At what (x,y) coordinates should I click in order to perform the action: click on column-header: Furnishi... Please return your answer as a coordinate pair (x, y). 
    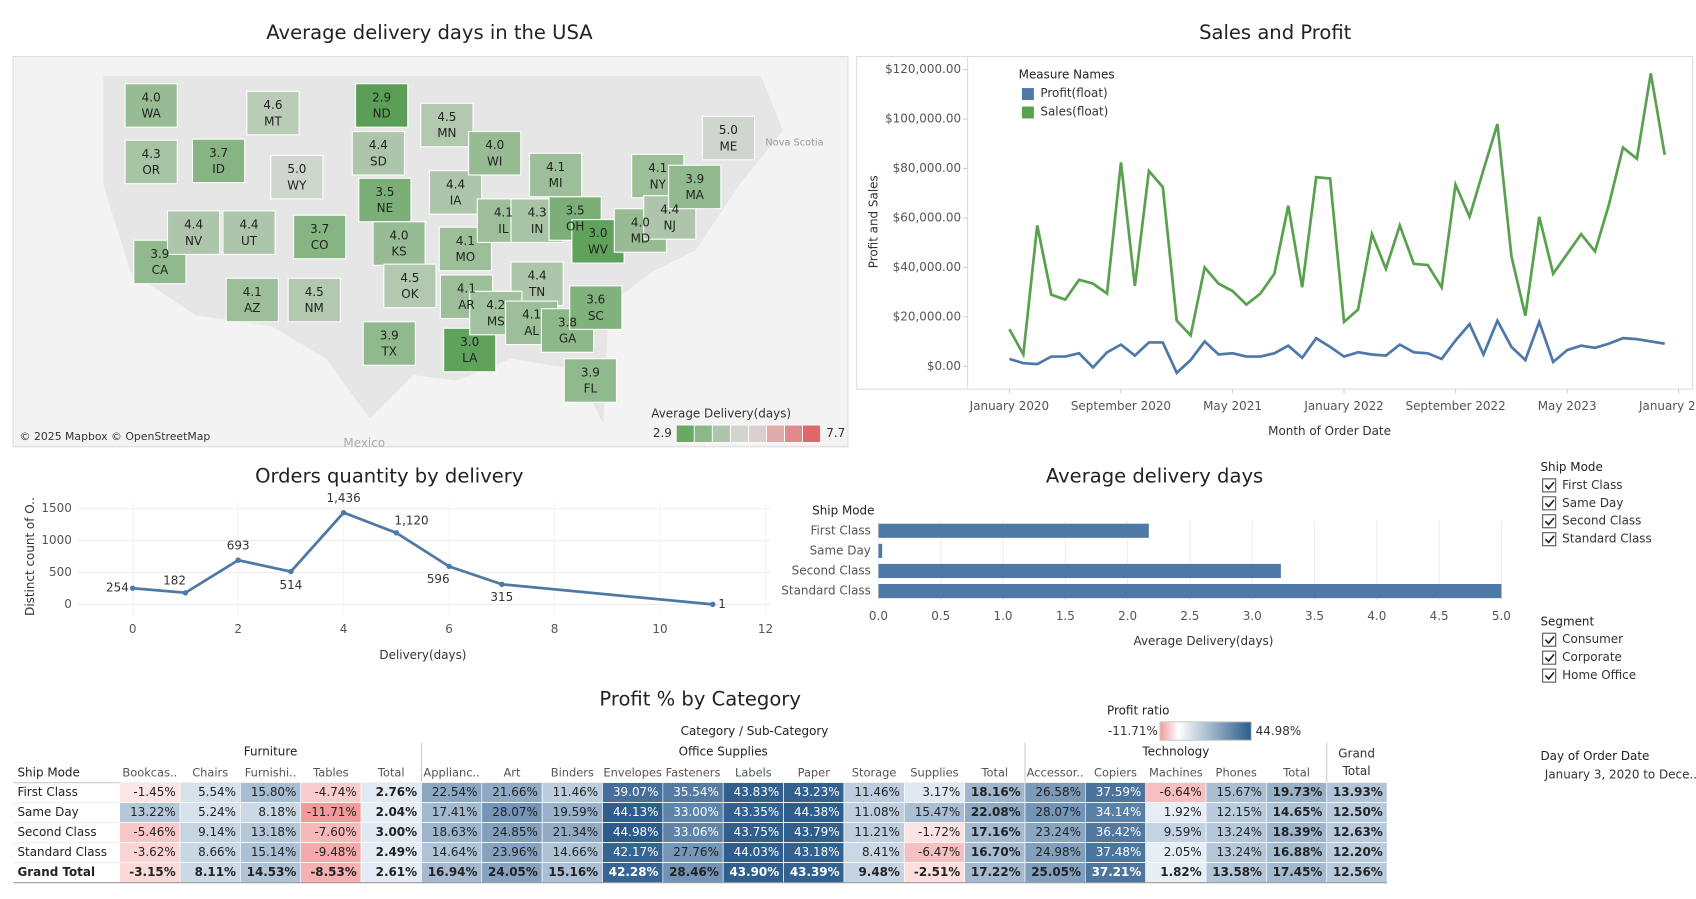
    Looking at the image, I should click on (271, 772).